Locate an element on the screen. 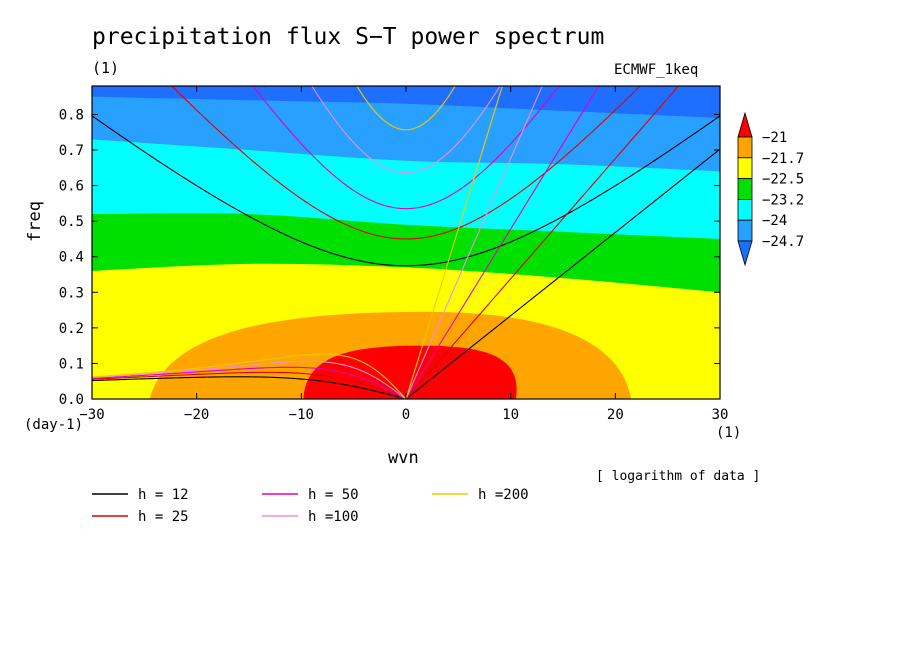 Image resolution: width=904 pixels, height=654 pixels. y-tick-label: 0.3 is located at coordinates (71, 293).